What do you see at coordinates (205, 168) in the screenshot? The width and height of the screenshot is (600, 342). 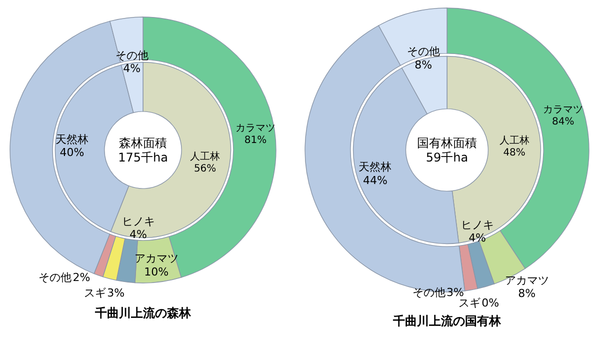 I see `data-label: 56%` at bounding box center [205, 168].